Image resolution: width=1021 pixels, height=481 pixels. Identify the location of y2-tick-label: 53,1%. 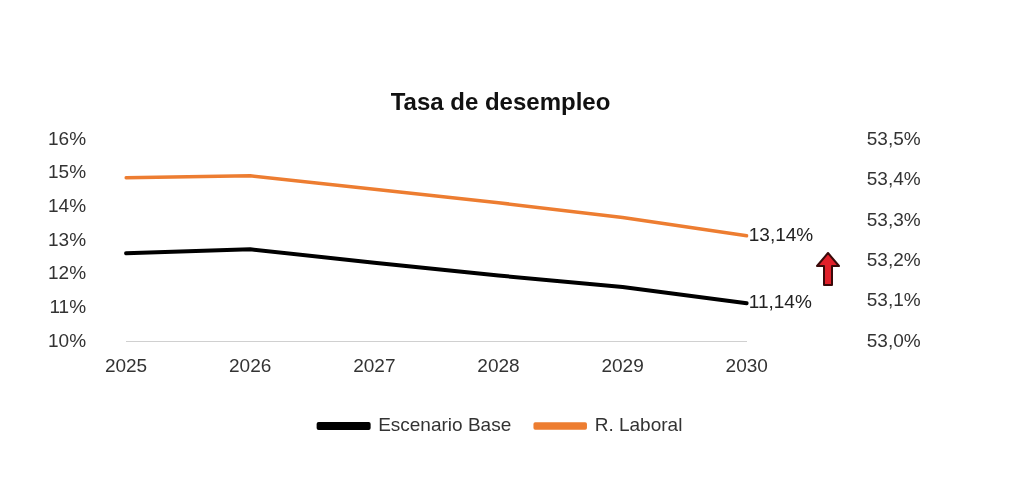
(893, 300).